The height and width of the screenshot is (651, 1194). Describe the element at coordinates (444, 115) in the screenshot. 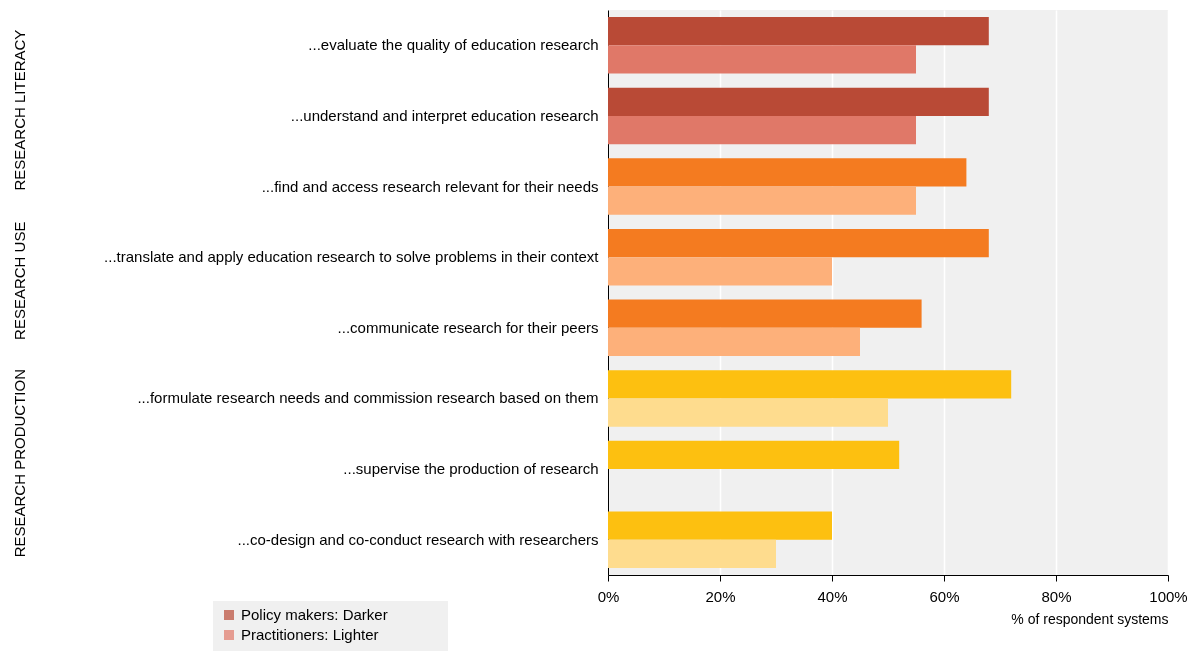

I see `y-tick-label: ...understand and interpret education research` at that location.